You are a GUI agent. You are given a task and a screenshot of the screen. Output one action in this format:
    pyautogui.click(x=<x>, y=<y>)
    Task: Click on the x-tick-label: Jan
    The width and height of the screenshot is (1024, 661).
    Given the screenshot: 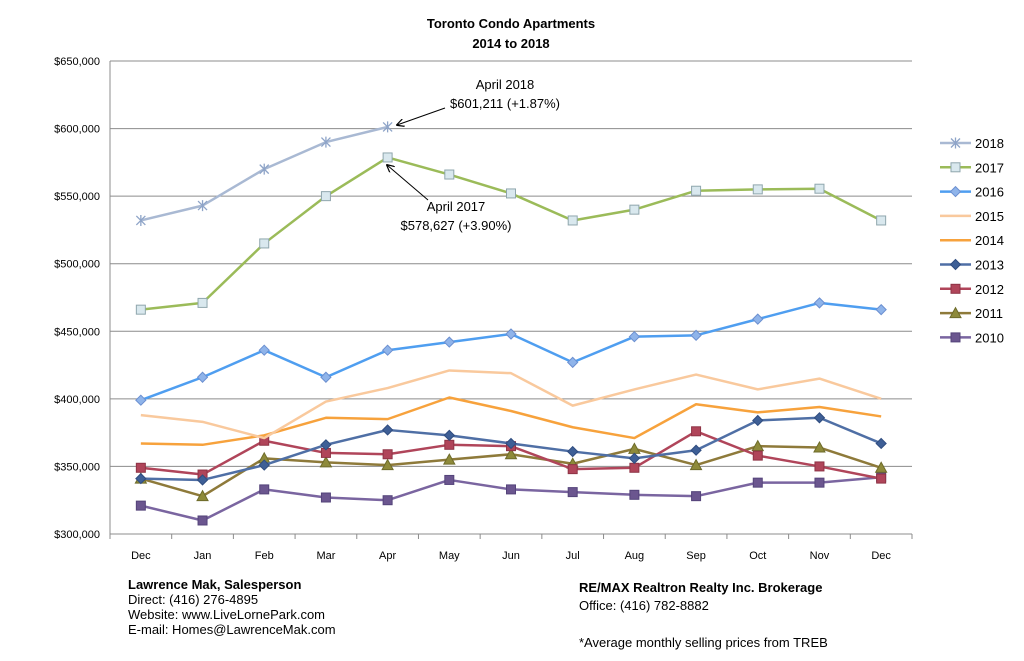 What is the action you would take?
    pyautogui.click(x=203, y=556)
    